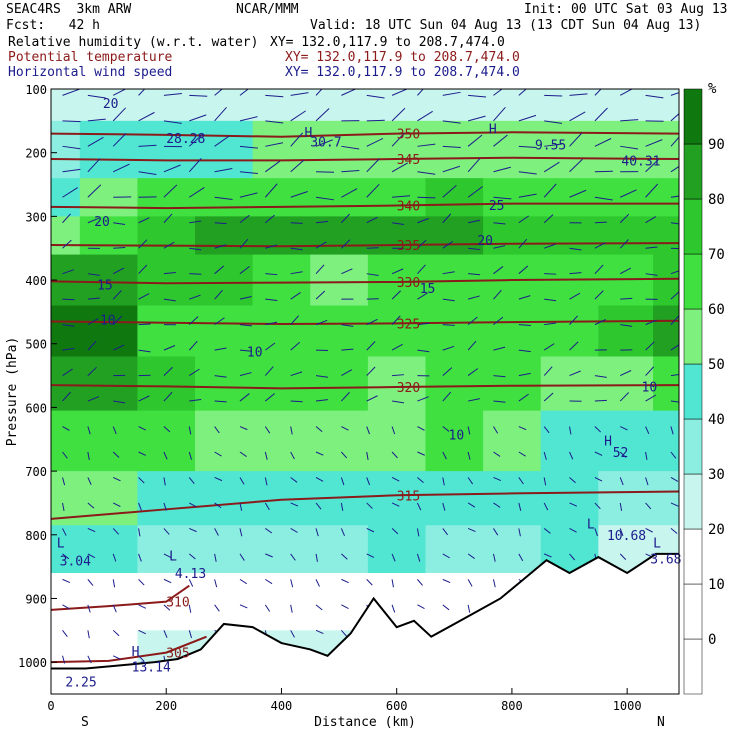 This screenshot has width=740, height=740. Describe the element at coordinates (591, 524) in the screenshot. I see `extremum-label: L` at that location.